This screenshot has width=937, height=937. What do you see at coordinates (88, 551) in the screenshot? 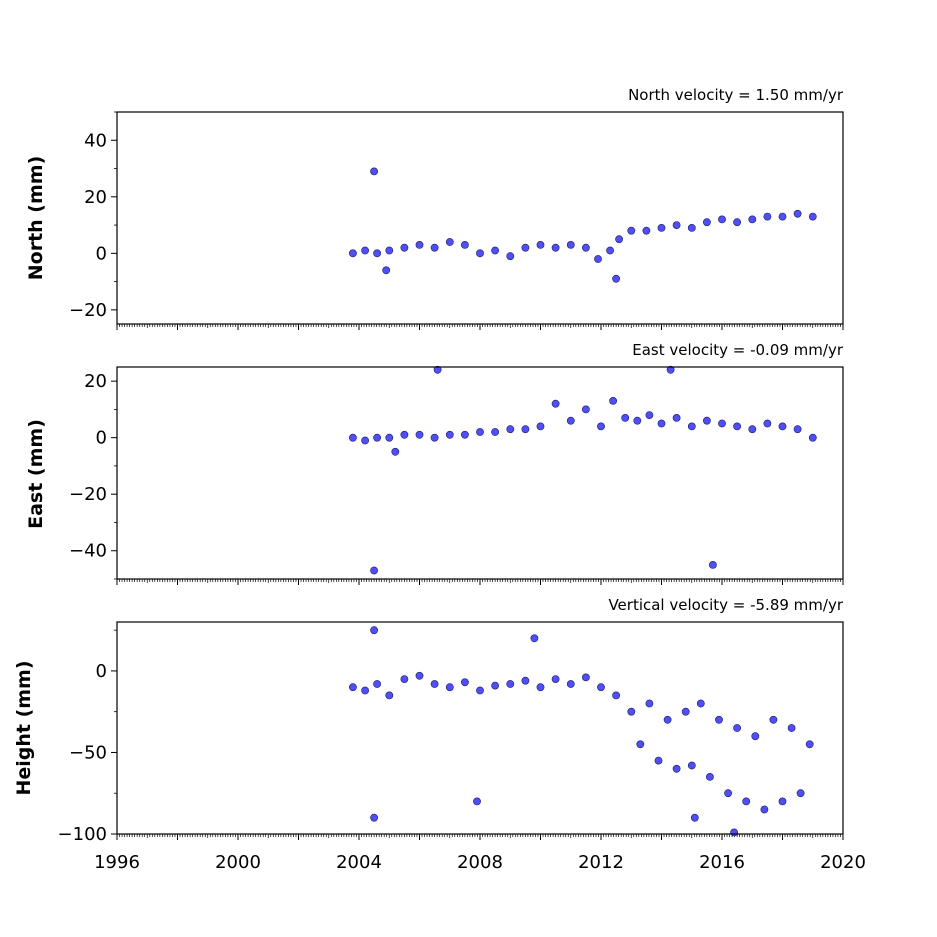
I see `y-tick-label: −40` at bounding box center [88, 551].